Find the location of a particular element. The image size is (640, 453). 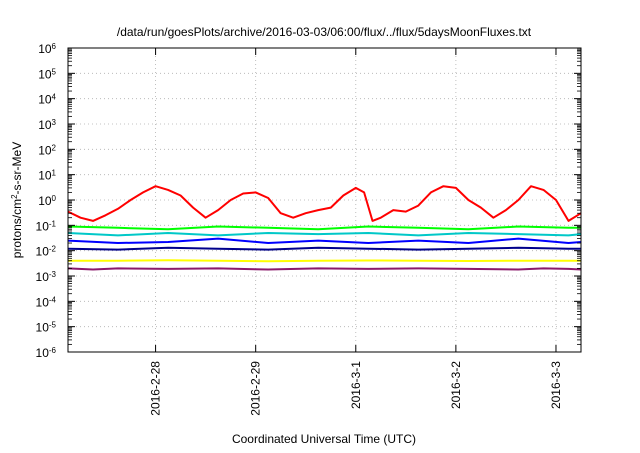

y-tick-label: 10⁻¹ is located at coordinates (46, 226).